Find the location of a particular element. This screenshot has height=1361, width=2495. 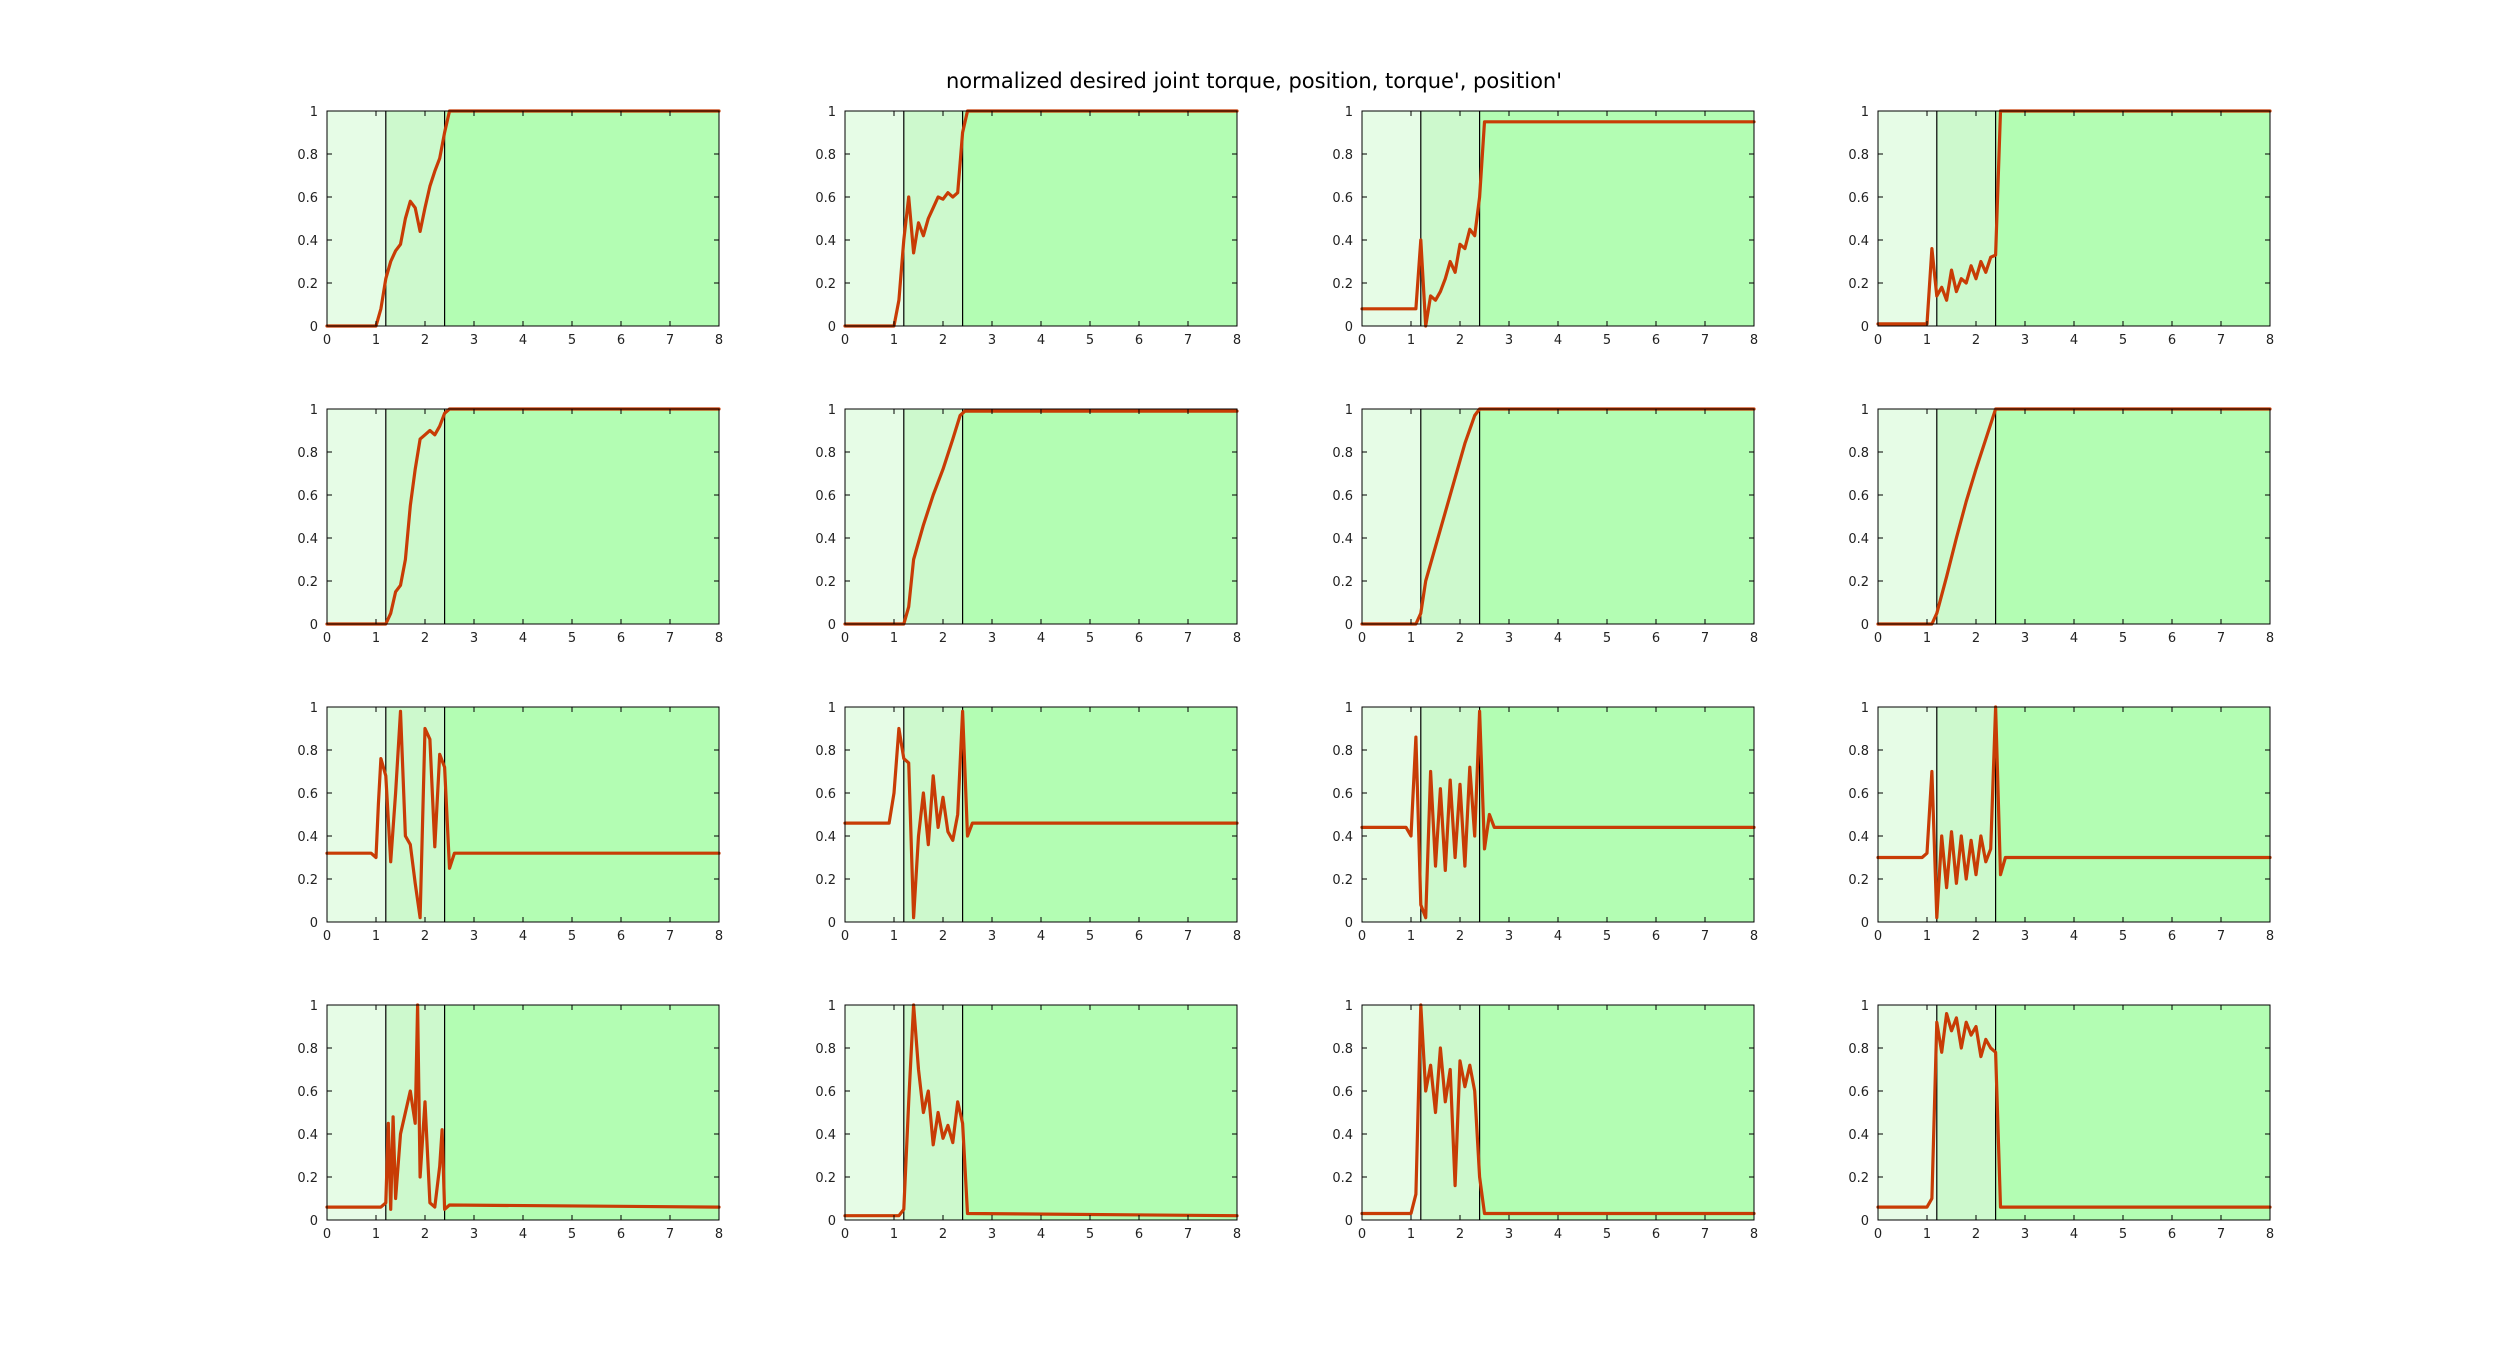

subplot-r1-c4: 0 1 2 3 4 5 6 7 8 0 0.2 0.4 0.6 0.8 1 is located at coordinates (2061, 226).